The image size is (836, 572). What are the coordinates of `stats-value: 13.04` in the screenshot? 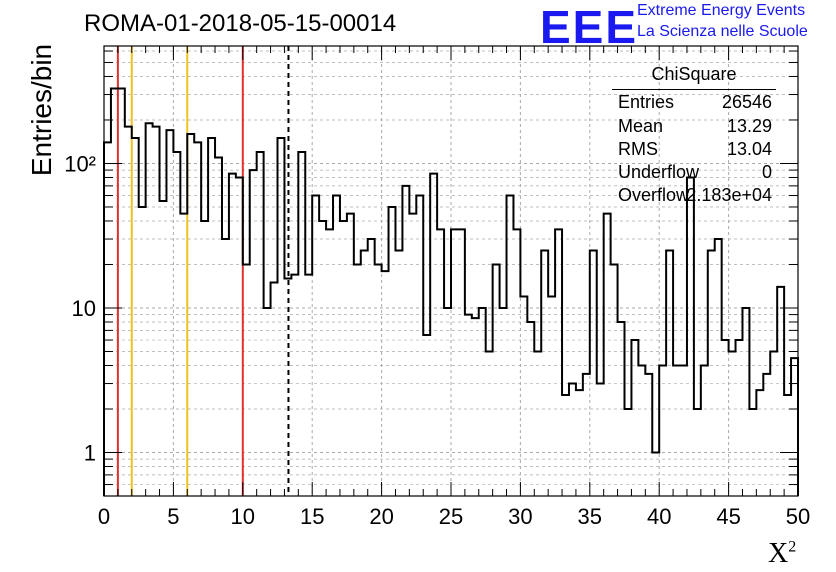 It's located at (749, 149).